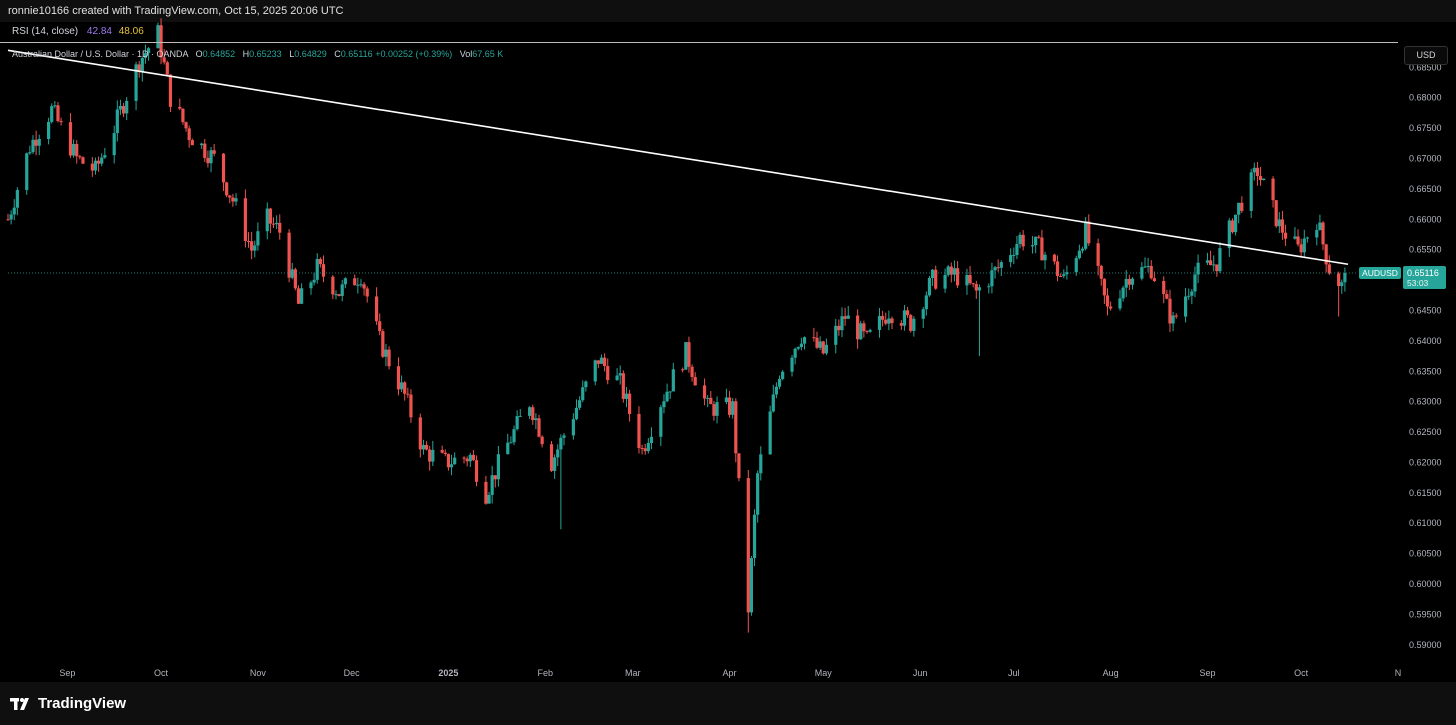 This screenshot has width=1456, height=725. Describe the element at coordinates (1425, 219) in the screenshot. I see `price-tick-label: 0.66000` at that location.